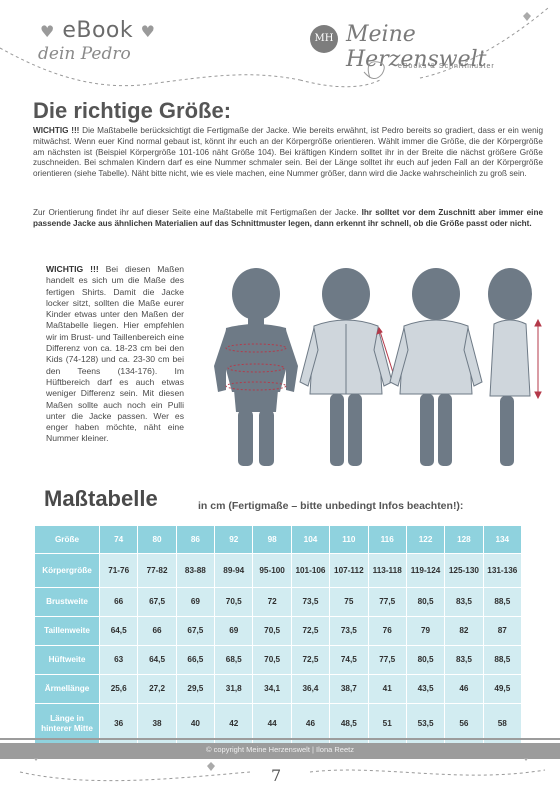 This screenshot has height=792, width=560. Describe the element at coordinates (195, 539) in the screenshot. I see `size-header-cell: 86` at that location.